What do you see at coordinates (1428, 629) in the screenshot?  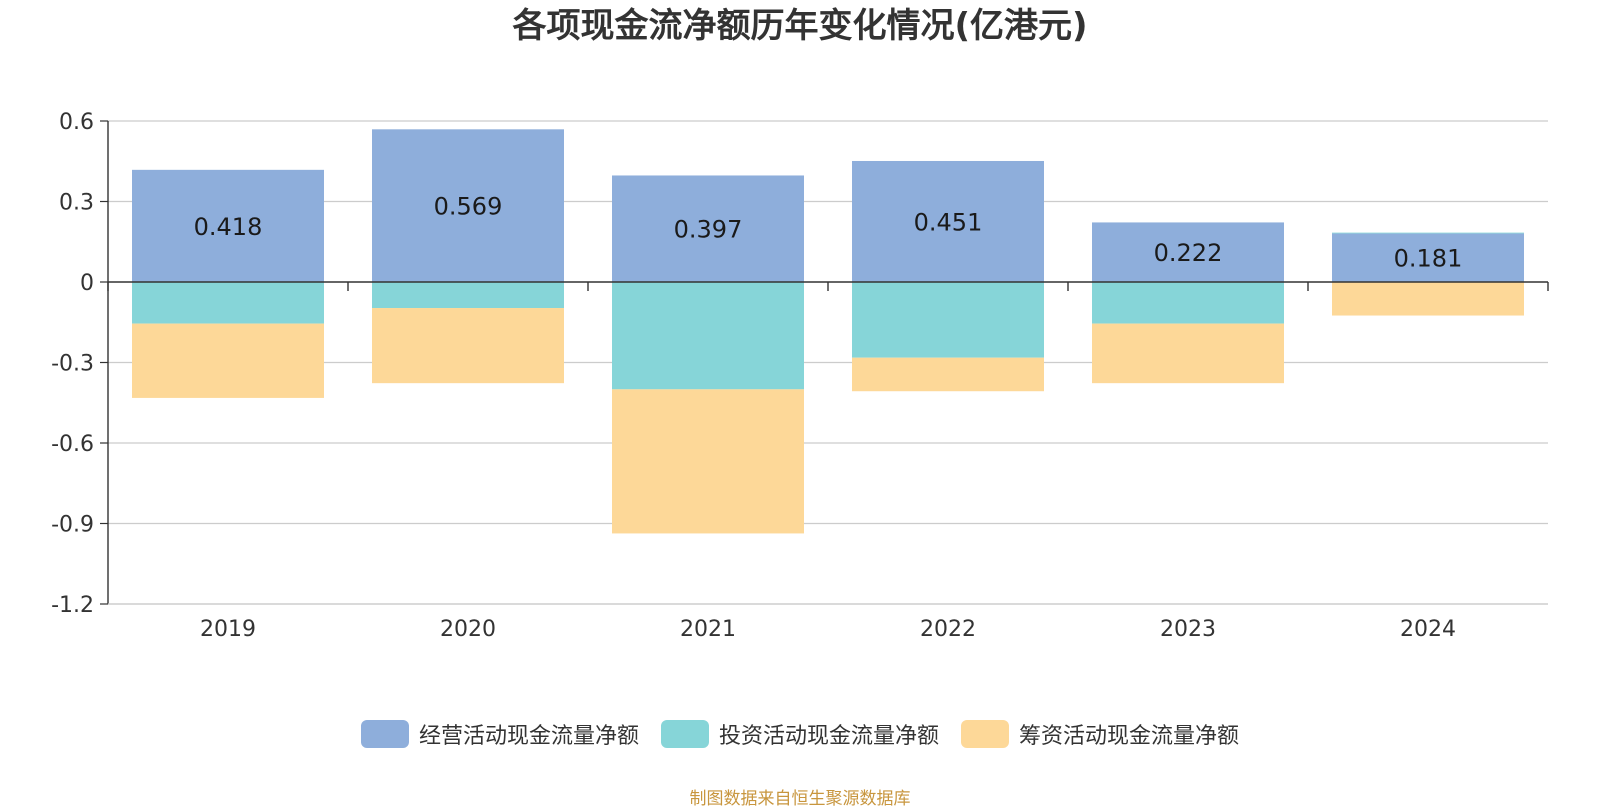 I see `x-tick-label: 2024` at bounding box center [1428, 629].